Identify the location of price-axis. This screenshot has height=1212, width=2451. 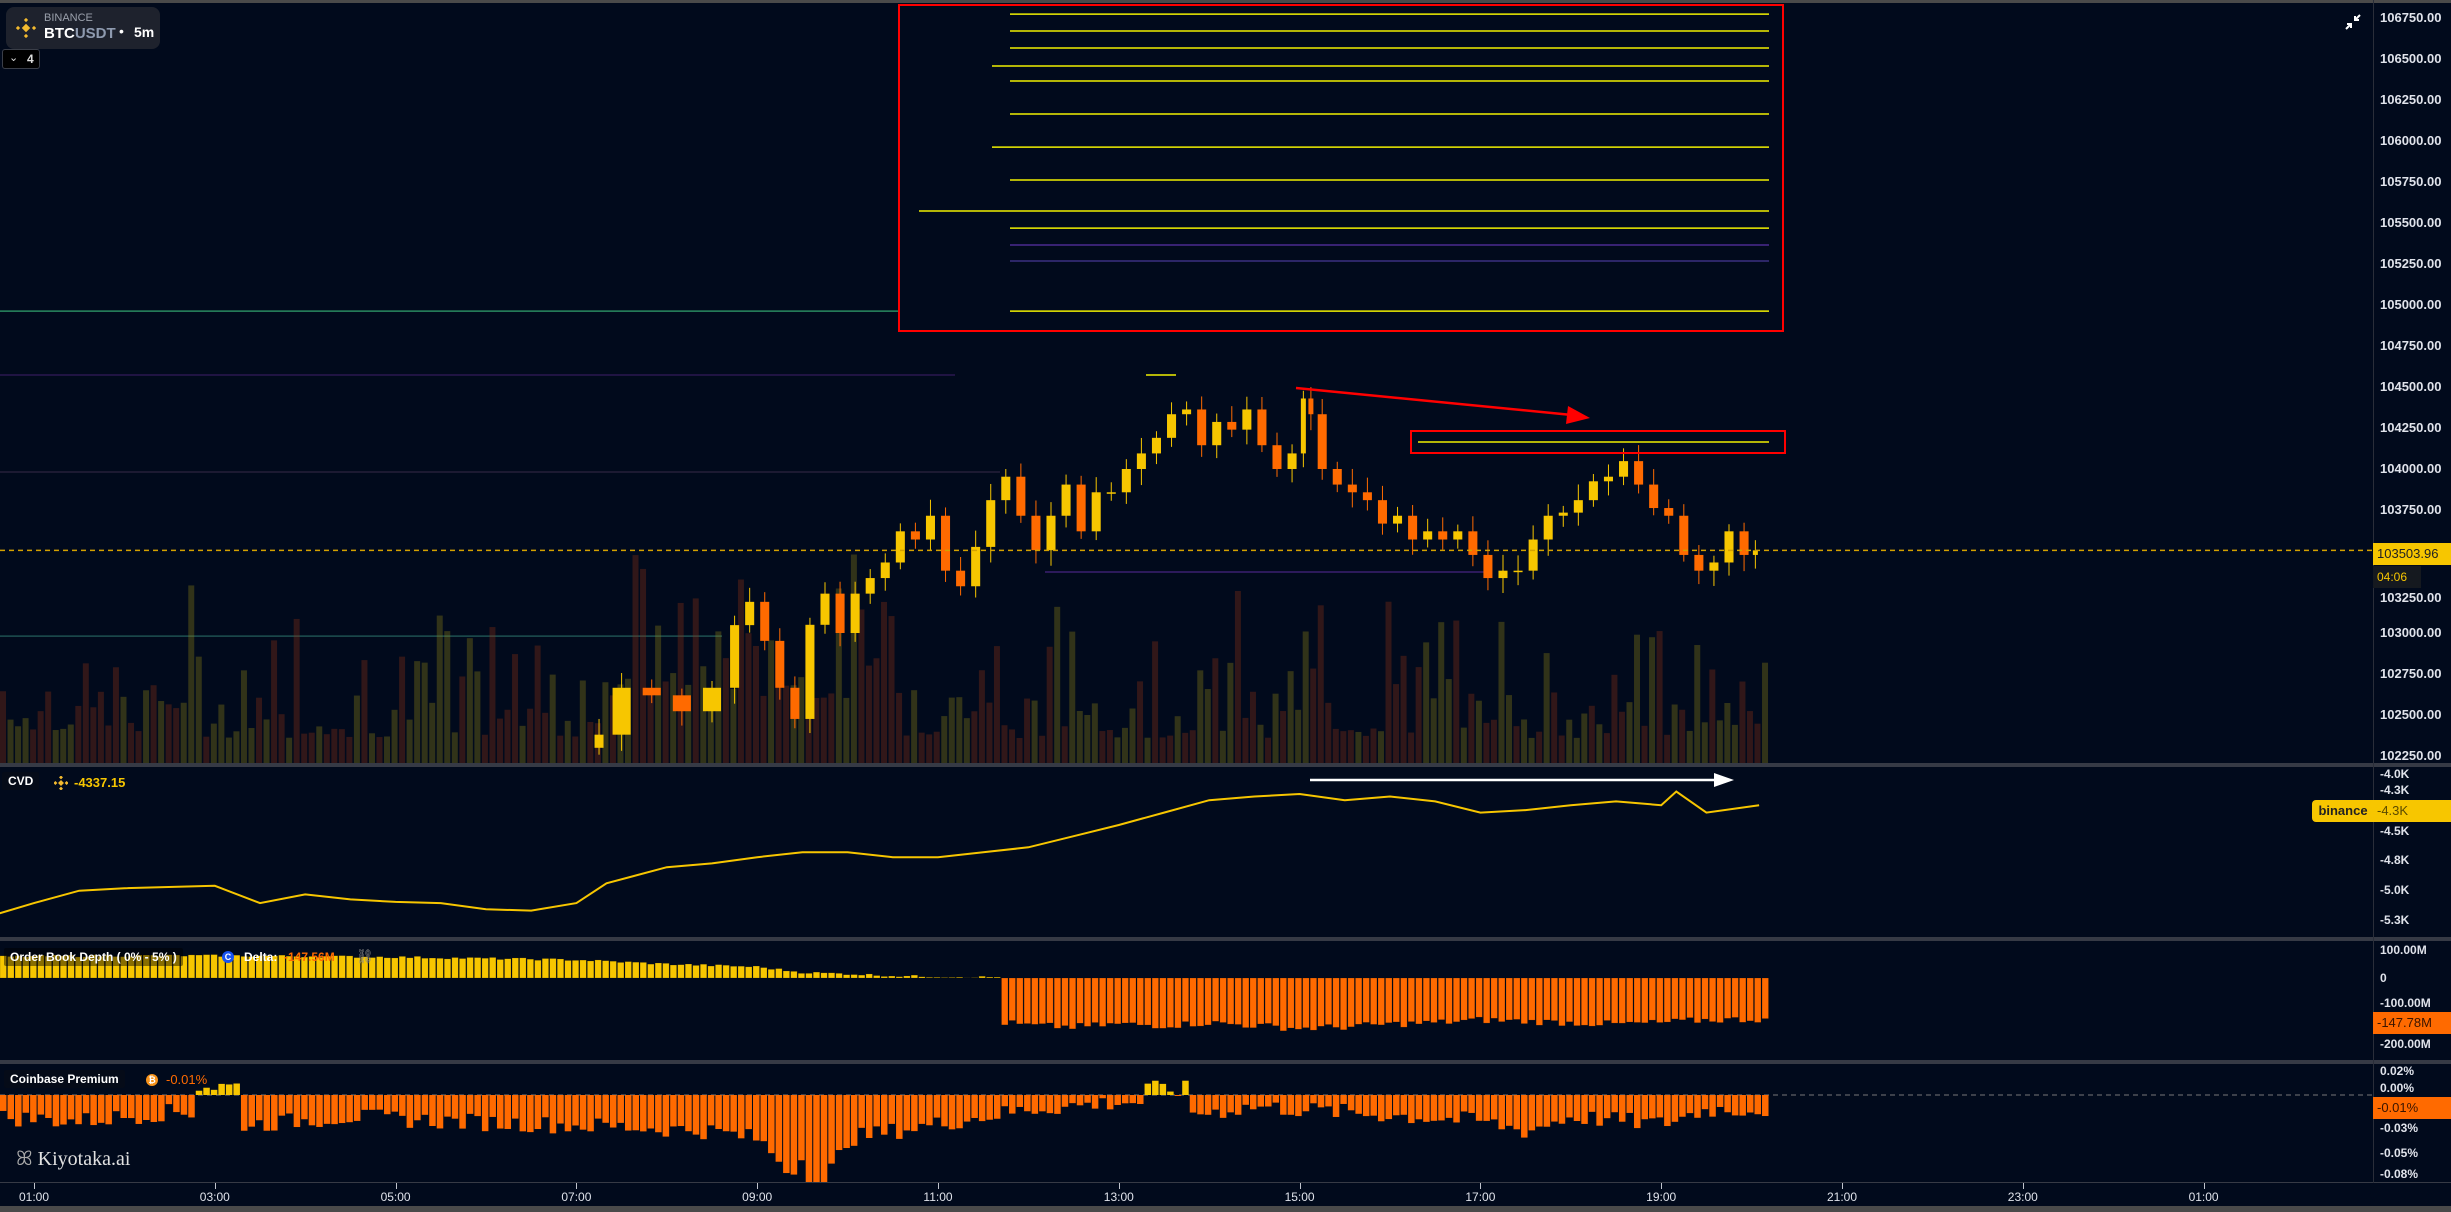
(2412, 591).